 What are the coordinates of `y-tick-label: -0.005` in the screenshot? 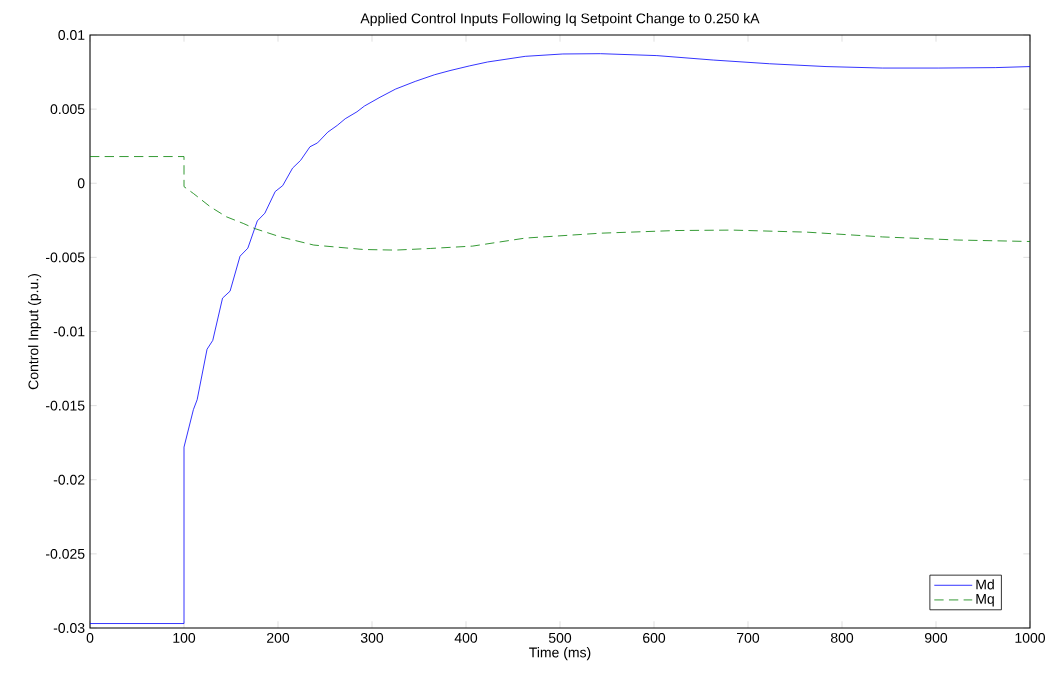 It's located at (65, 257).